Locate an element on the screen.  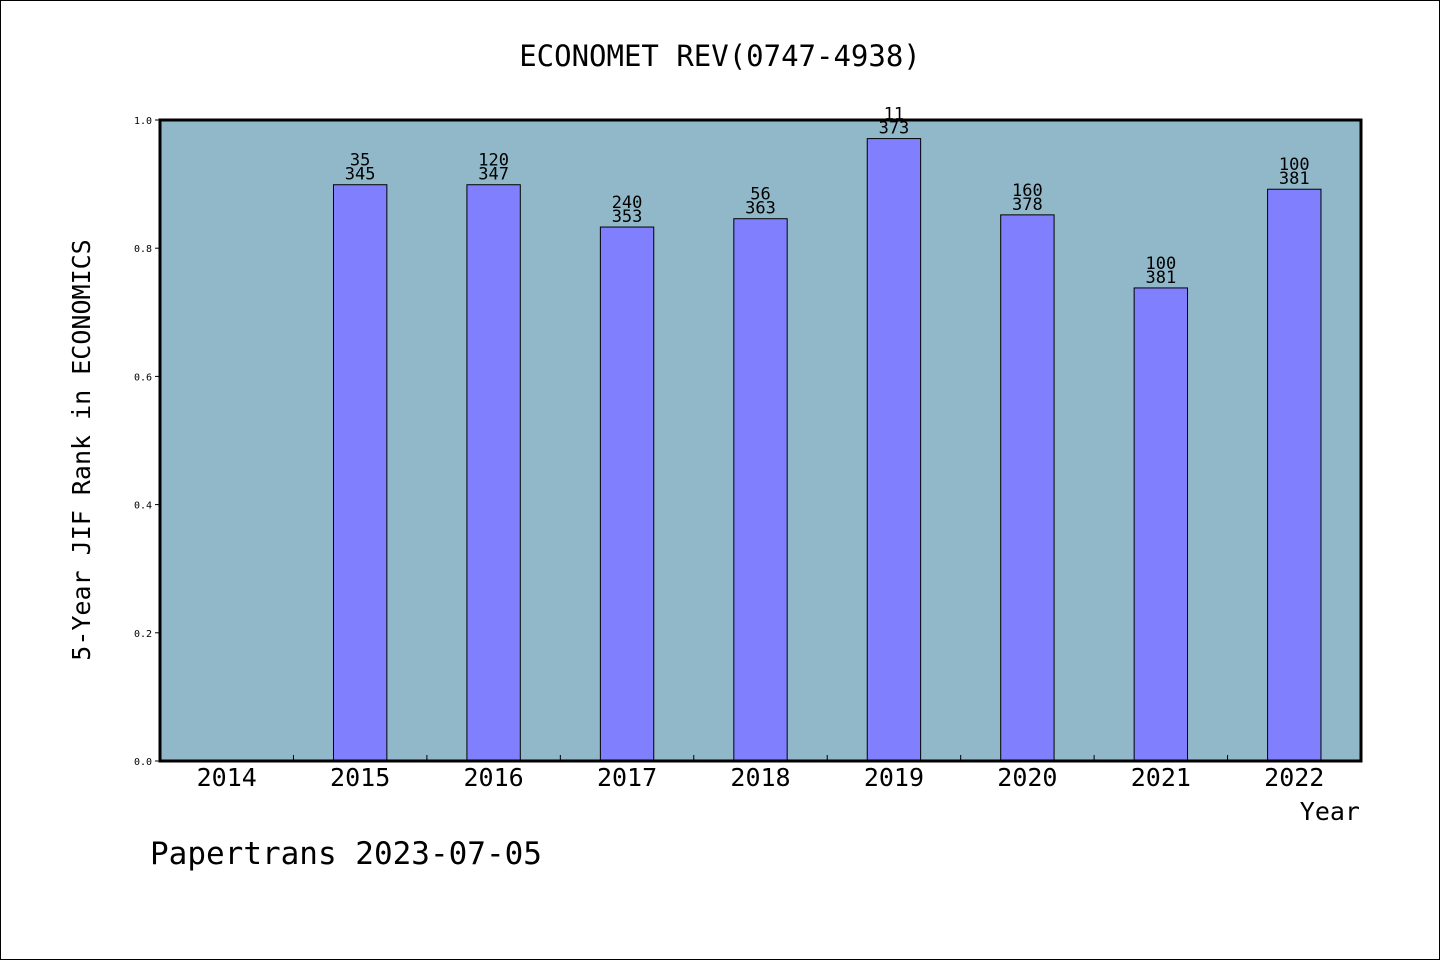
x-tick-label: 2019 is located at coordinates (894, 777).